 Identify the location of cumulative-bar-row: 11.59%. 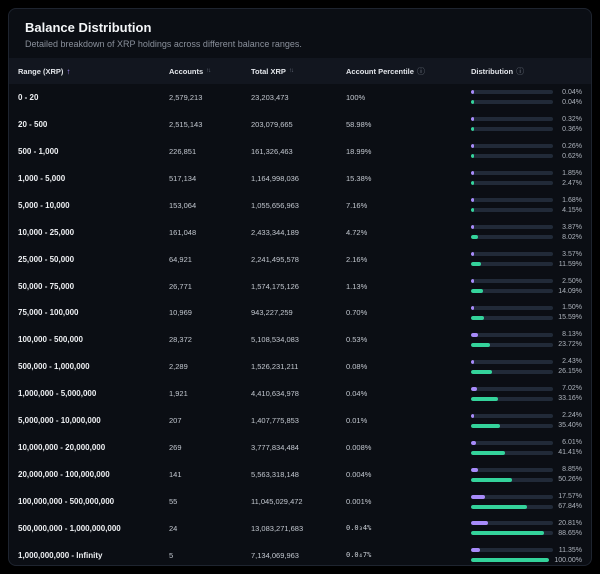
(526, 264).